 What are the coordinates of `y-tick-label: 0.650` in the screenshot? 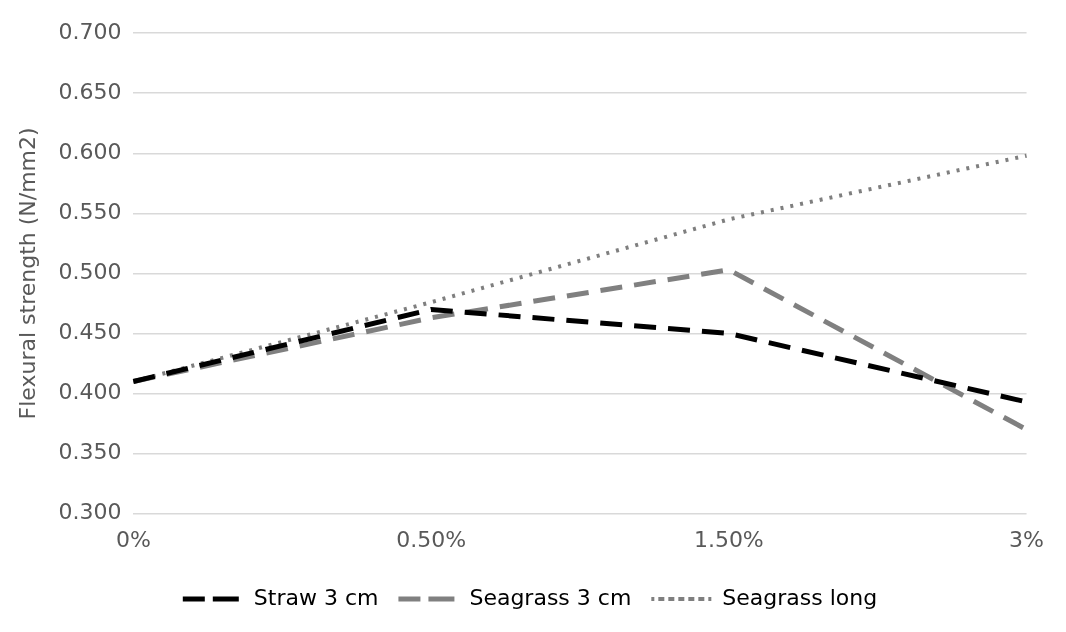 It's located at (90, 91).